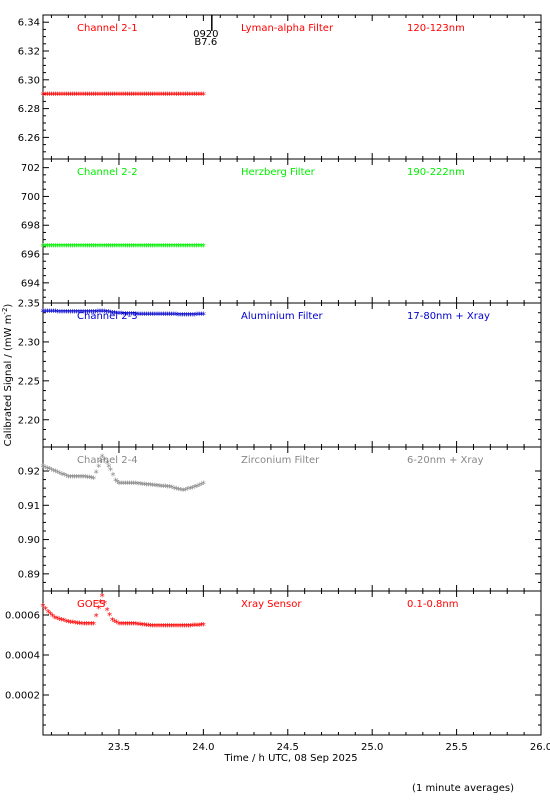  Describe the element at coordinates (271, 604) in the screenshot. I see `filter-label: Xray Sensor` at that location.